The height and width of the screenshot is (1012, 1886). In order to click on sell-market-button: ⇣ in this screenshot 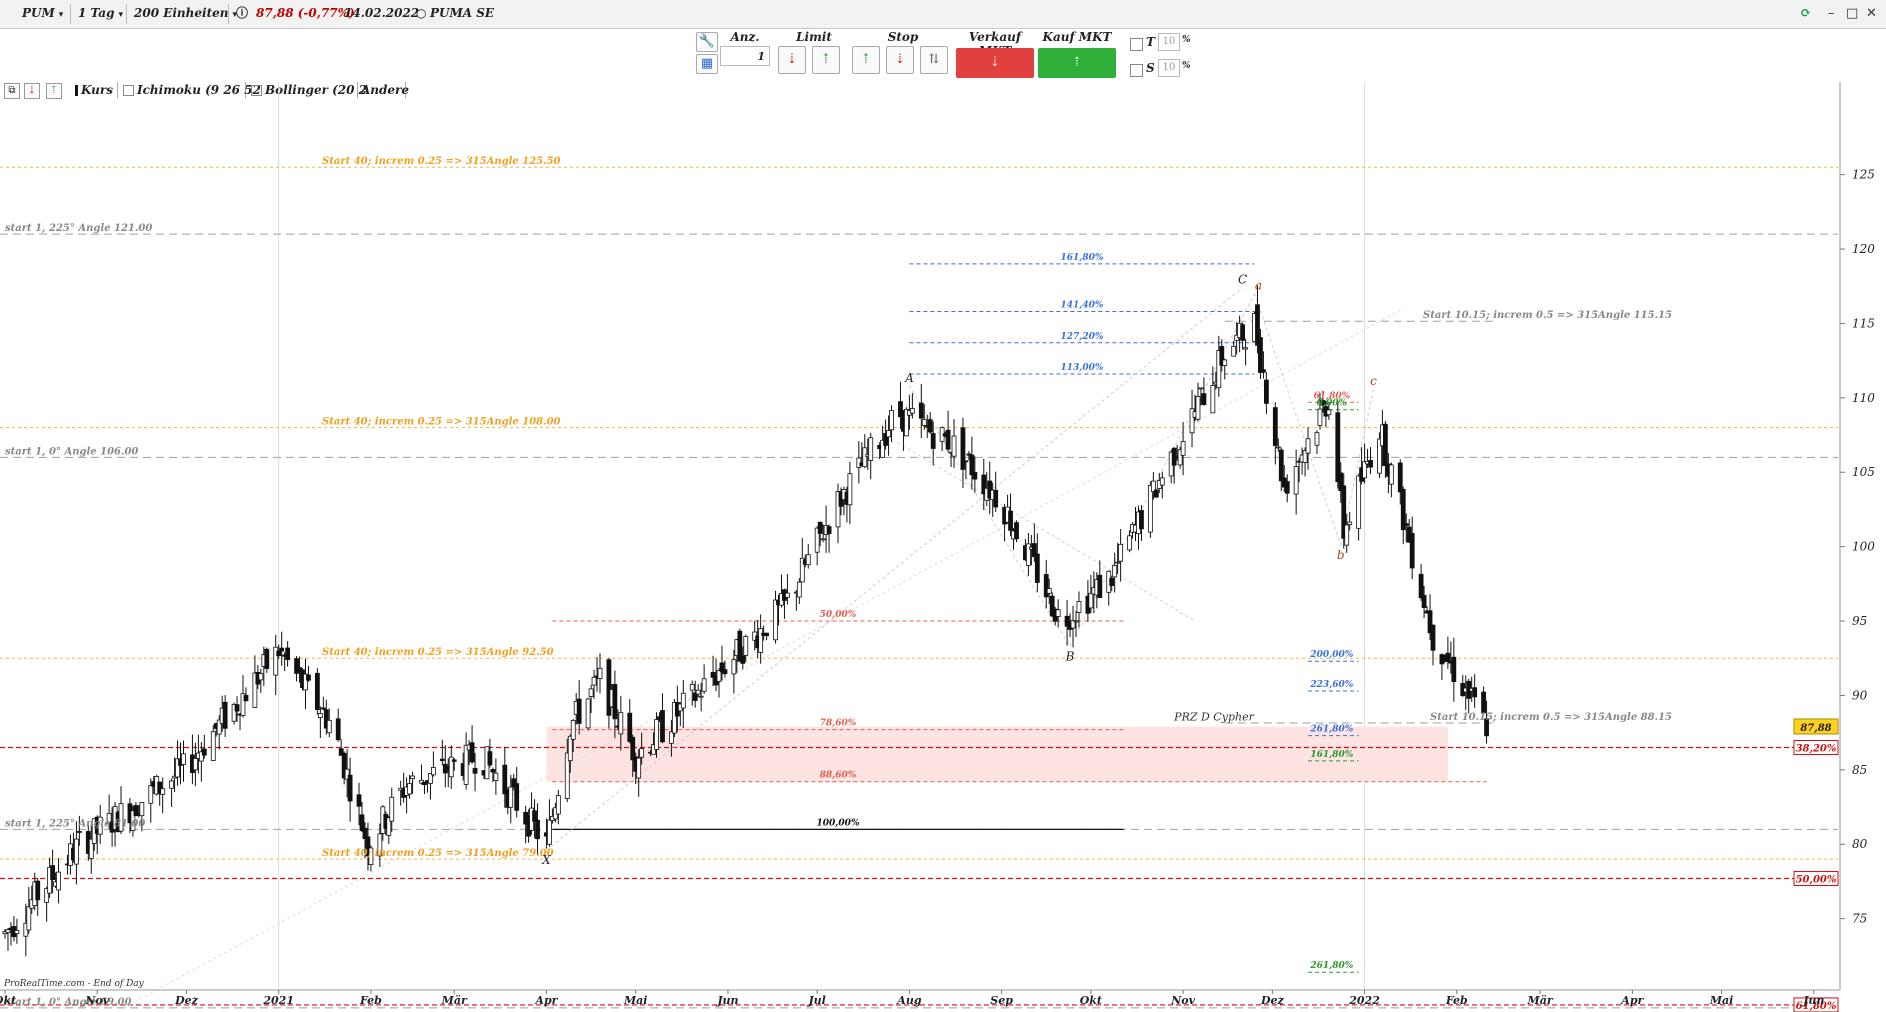, I will do `click(995, 63)`.